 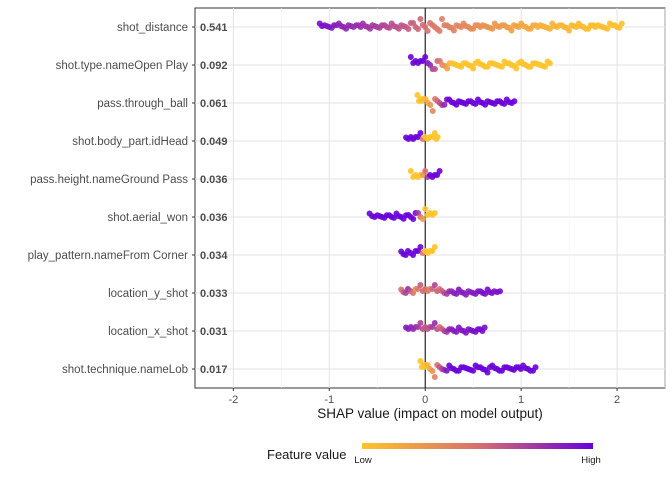 I want to click on legend: Feature value Low High, so click(x=434, y=454).